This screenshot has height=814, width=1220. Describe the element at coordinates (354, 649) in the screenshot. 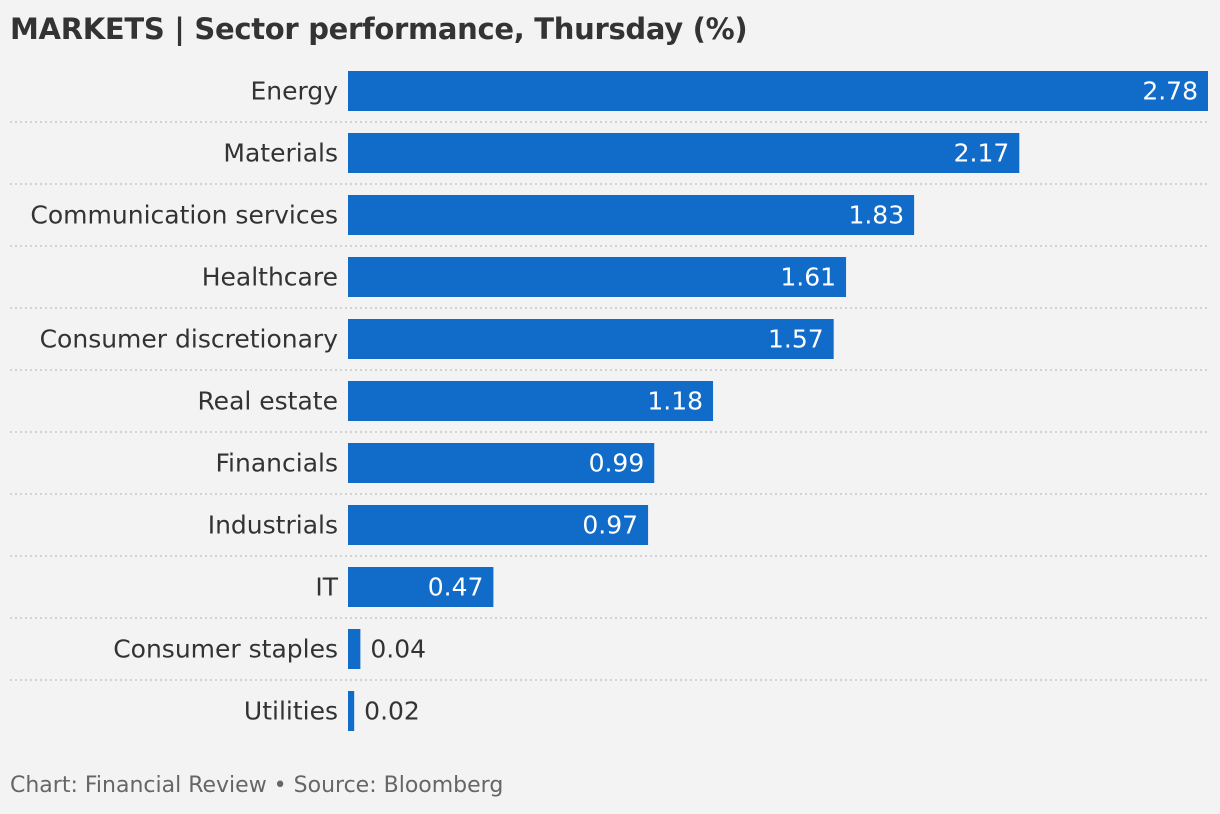

I see `bar-consumer-staples` at that location.